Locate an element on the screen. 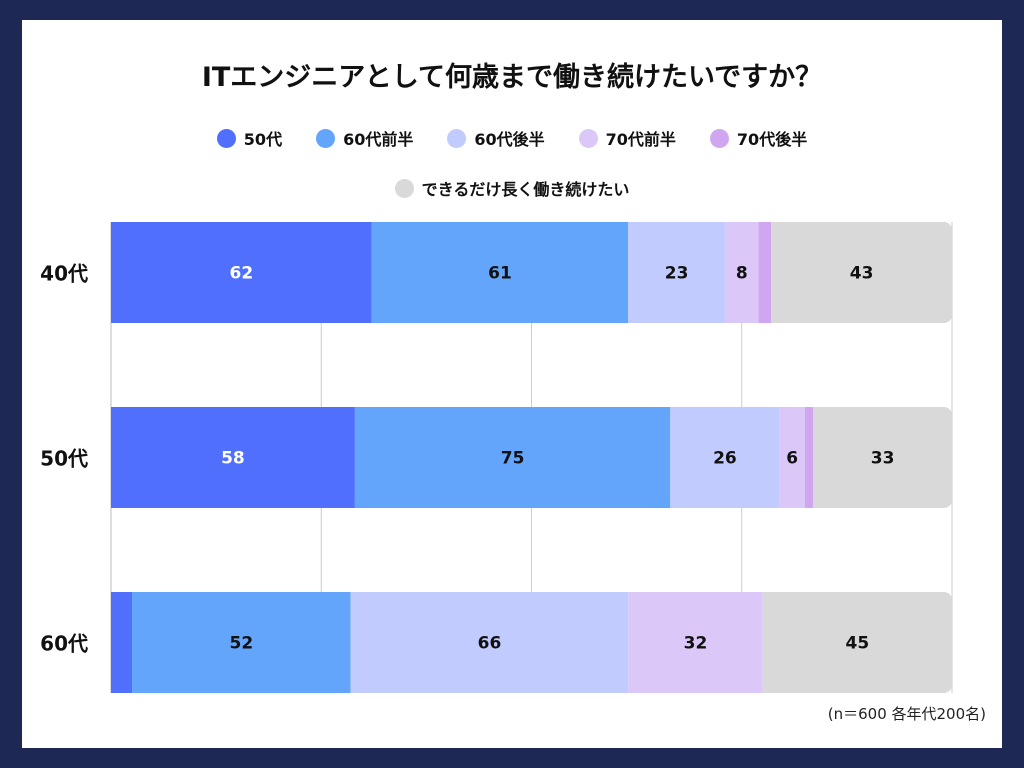  legend-item: 50代 is located at coordinates (249, 138).